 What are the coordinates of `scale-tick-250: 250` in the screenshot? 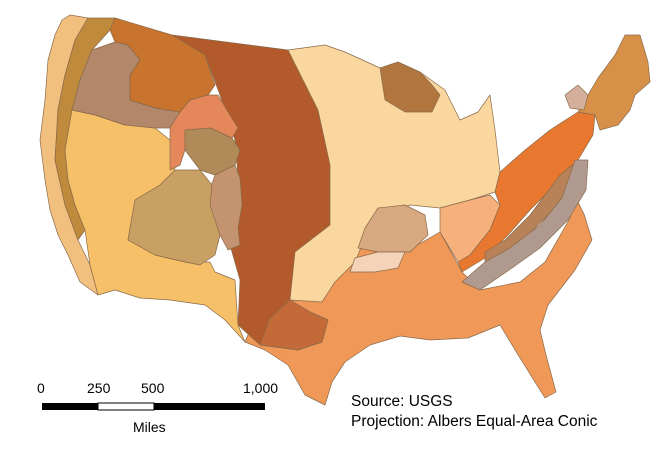 It's located at (99, 388).